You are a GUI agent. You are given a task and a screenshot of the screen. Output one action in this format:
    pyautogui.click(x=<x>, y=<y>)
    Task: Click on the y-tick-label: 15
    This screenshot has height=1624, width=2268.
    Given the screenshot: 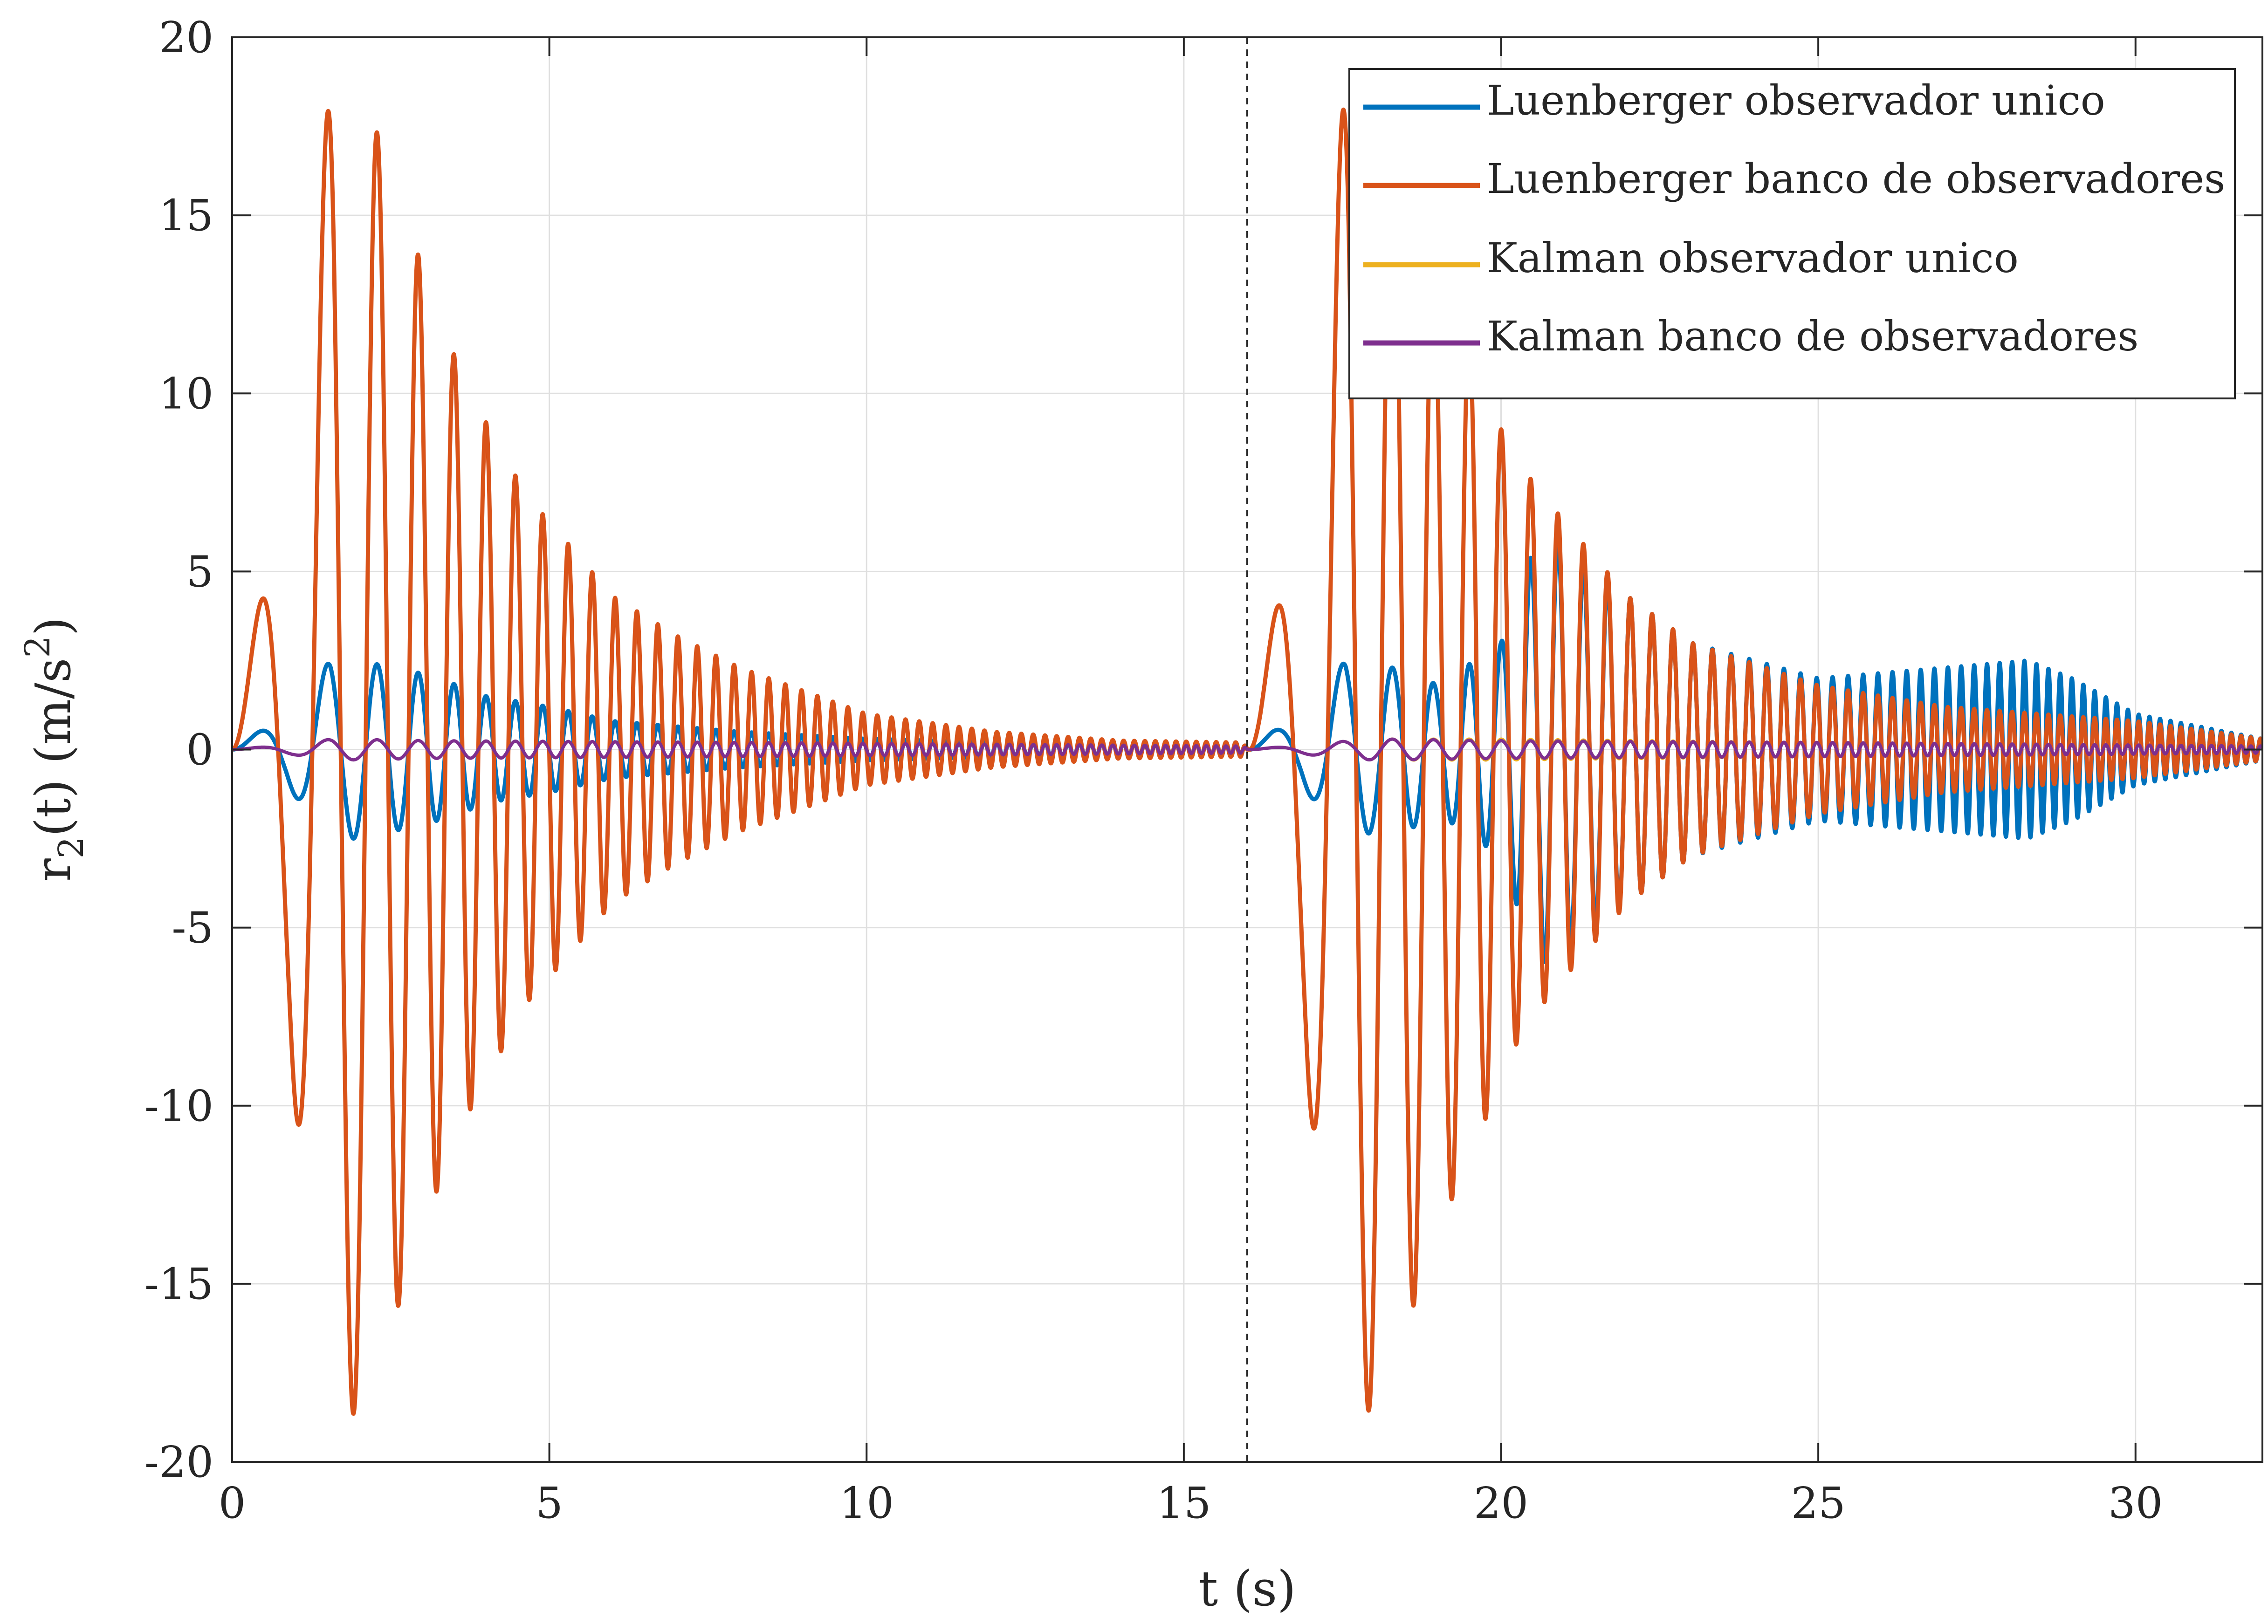 What is the action you would take?
    pyautogui.click(x=186, y=215)
    